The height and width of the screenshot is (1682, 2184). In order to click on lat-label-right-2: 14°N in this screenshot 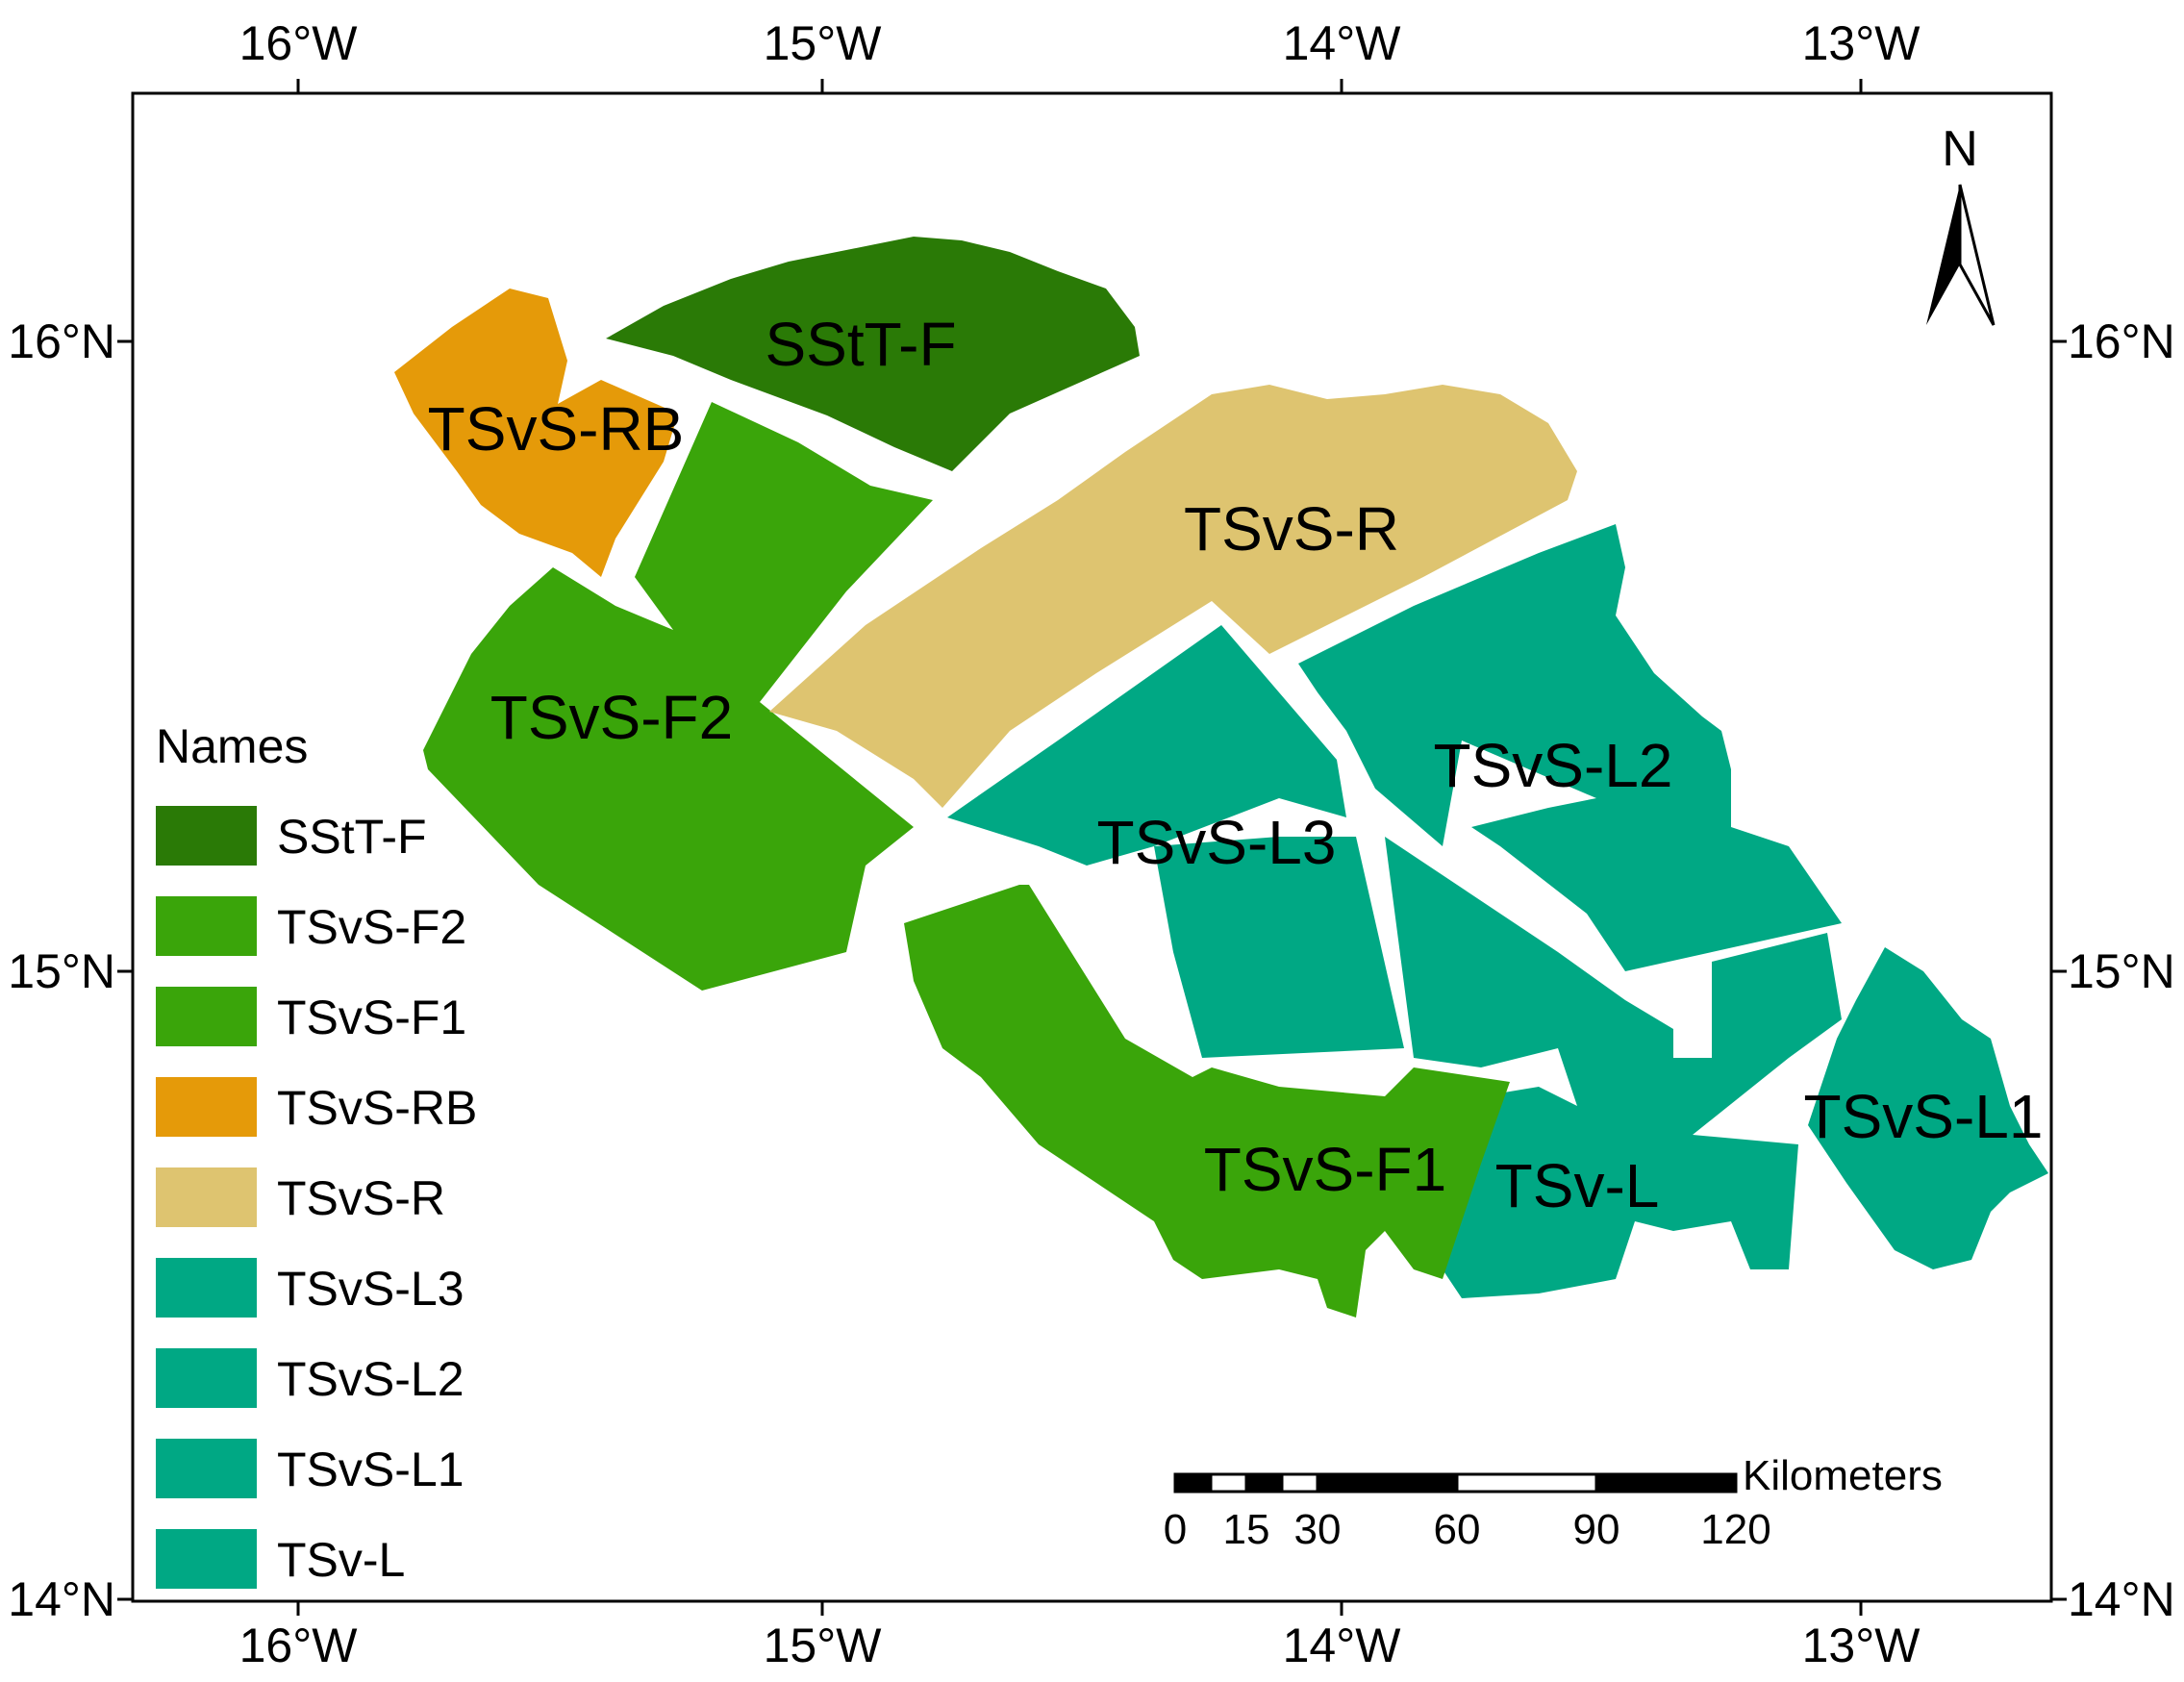, I will do `click(2122, 1599)`.